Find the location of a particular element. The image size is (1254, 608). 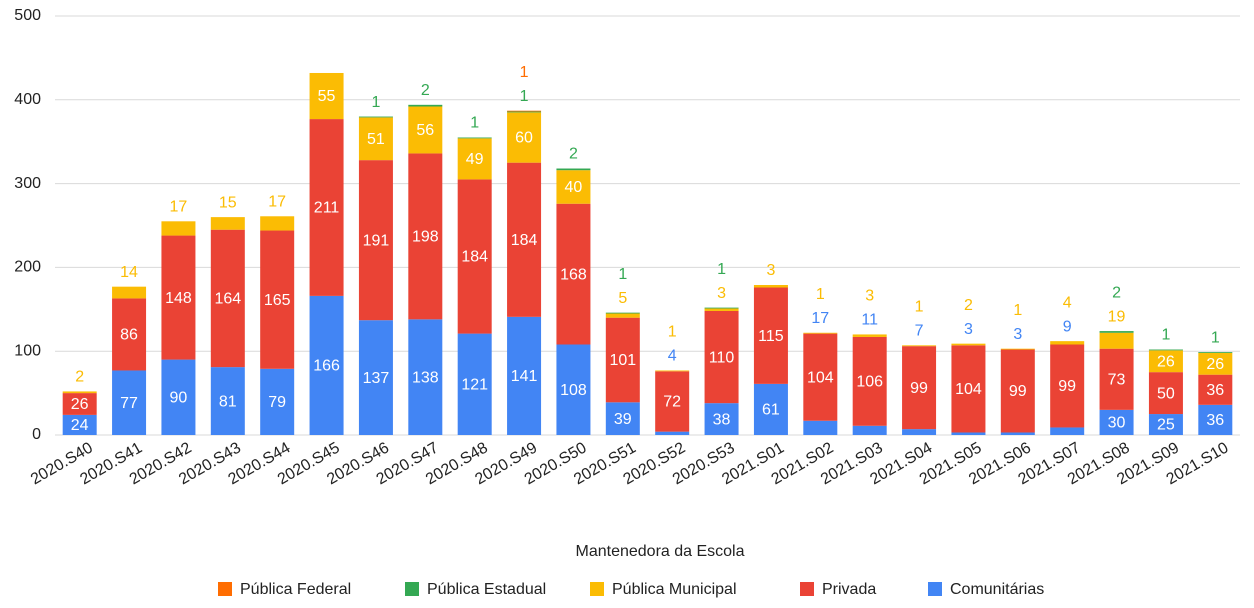

y-tick-label: 0 is located at coordinates (36, 434).